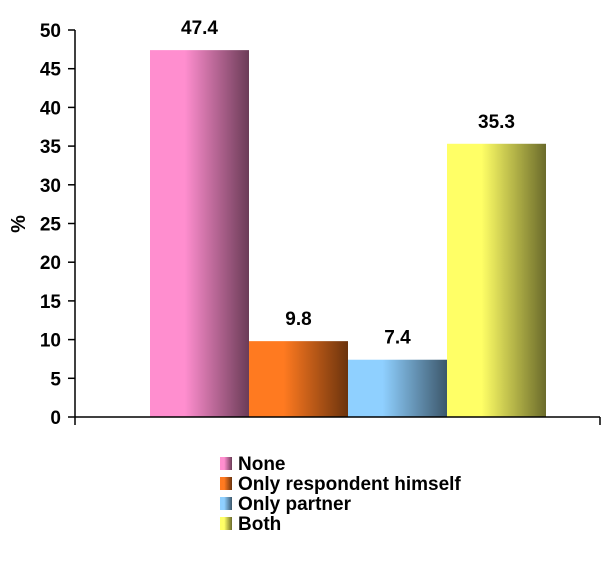  I want to click on y-tick-label: 45, so click(51, 70).